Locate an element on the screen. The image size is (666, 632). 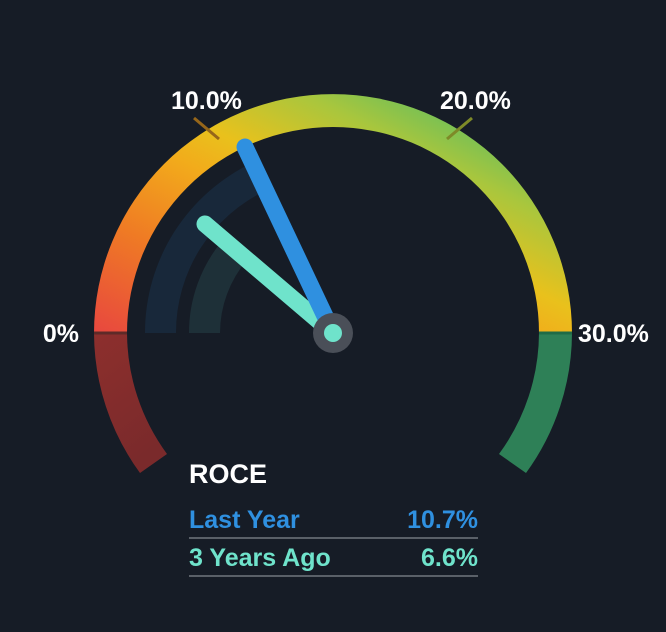
legend-value-last-year: 10.7% is located at coordinates (442, 520).